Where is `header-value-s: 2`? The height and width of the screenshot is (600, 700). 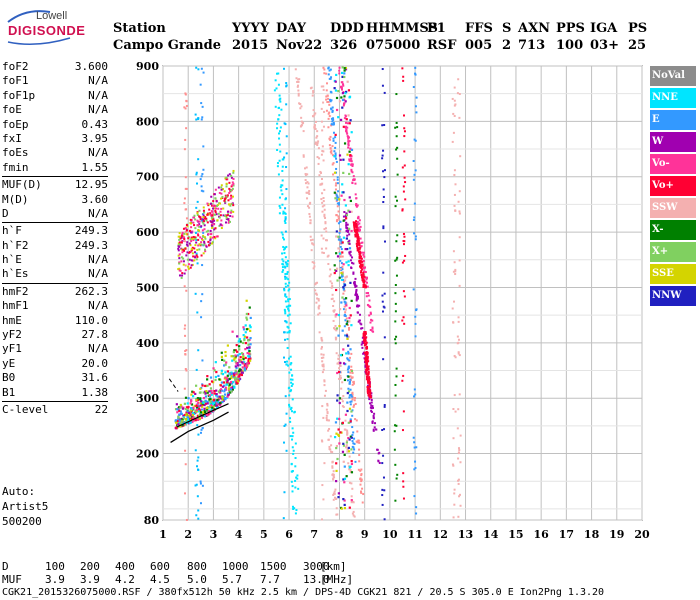 header-value-s: 2 is located at coordinates (507, 45).